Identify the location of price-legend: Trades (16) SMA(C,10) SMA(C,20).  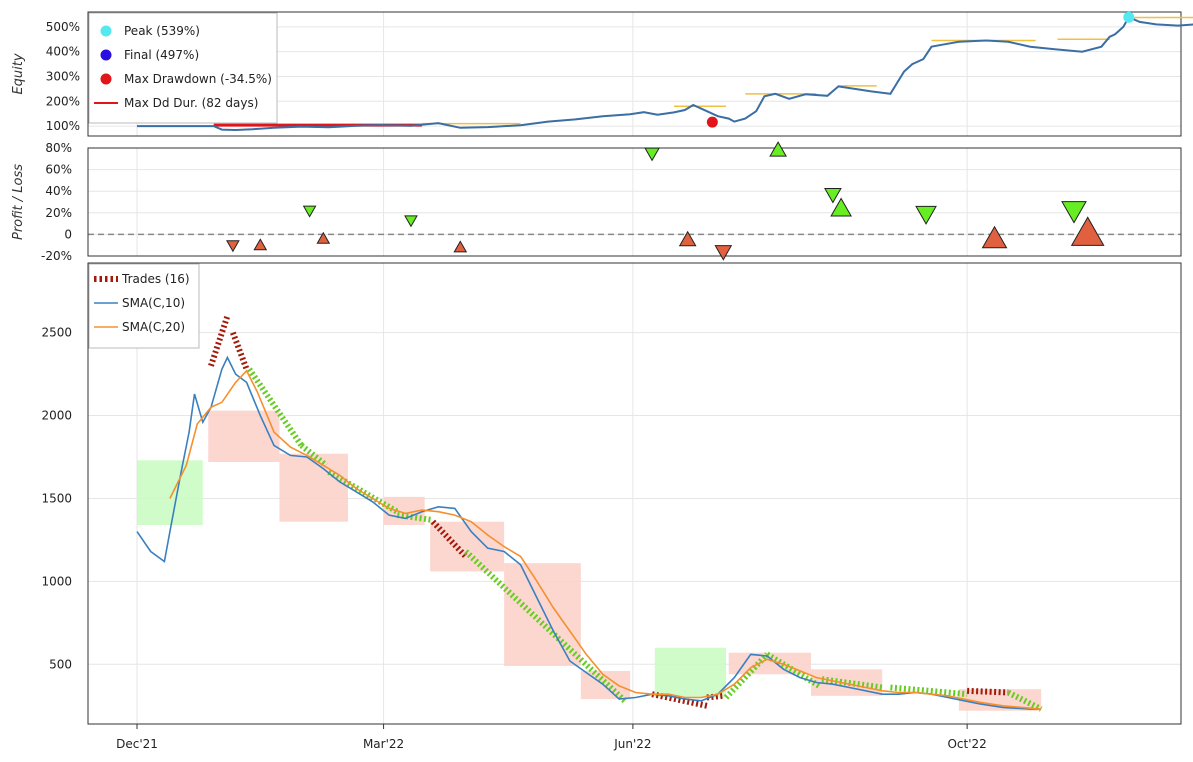
(144, 306).